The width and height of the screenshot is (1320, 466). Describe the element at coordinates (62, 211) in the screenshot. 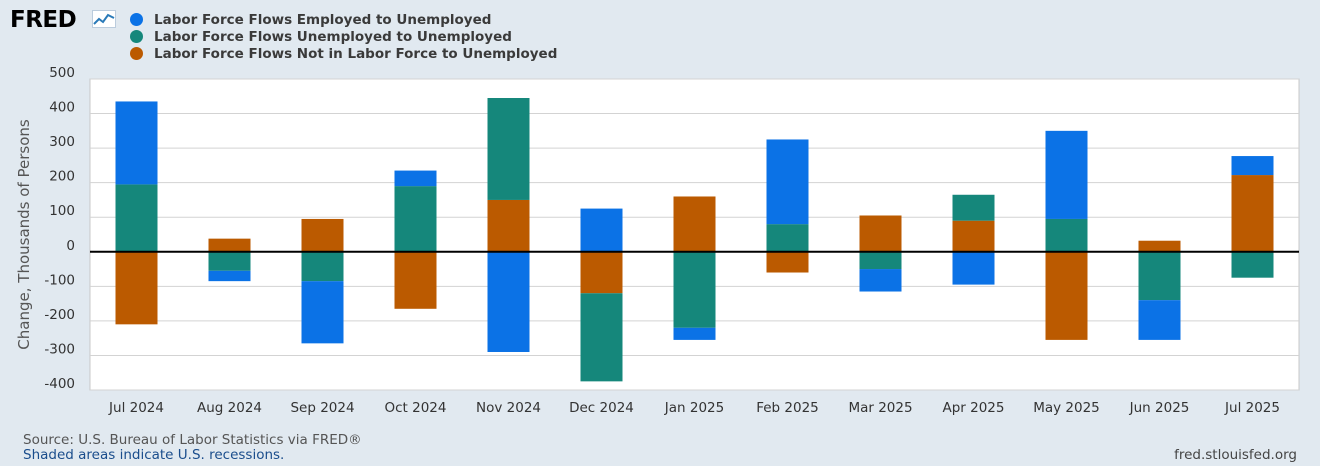

I see `y-tick-label: 100` at that location.